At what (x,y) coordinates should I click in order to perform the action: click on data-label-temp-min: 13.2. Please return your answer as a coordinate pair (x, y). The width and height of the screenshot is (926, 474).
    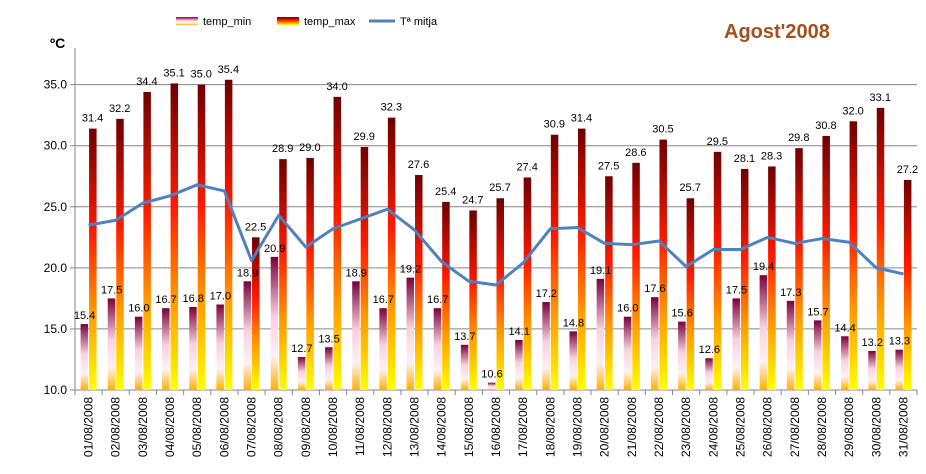
    Looking at the image, I should click on (872, 343).